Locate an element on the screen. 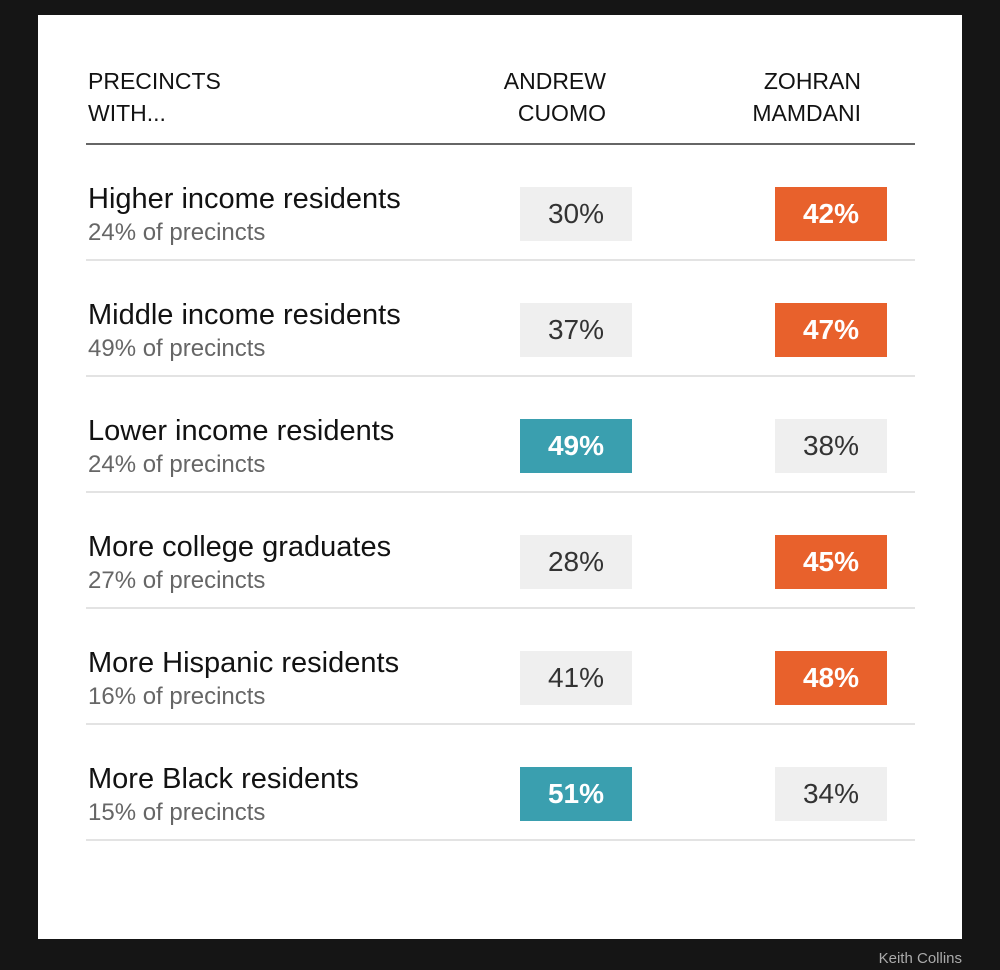 This screenshot has width=1000, height=970. credit-text: Keith Collins is located at coordinates (920, 958).